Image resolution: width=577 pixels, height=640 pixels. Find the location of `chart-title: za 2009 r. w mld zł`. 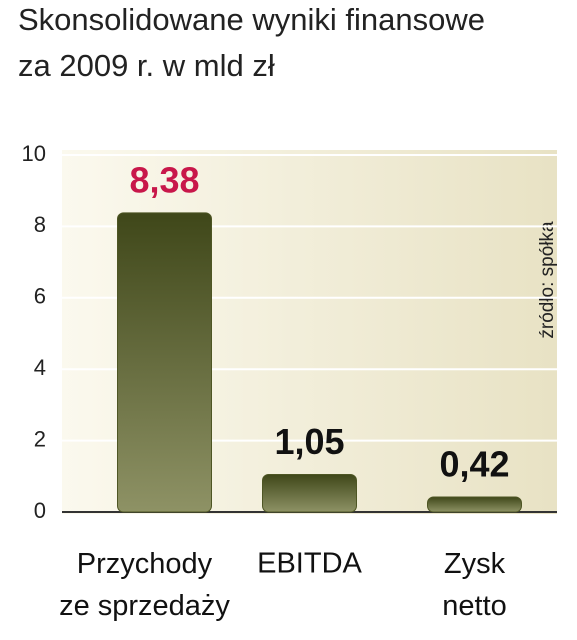

chart-title: za 2009 r. w mld zł is located at coordinates (146, 65).